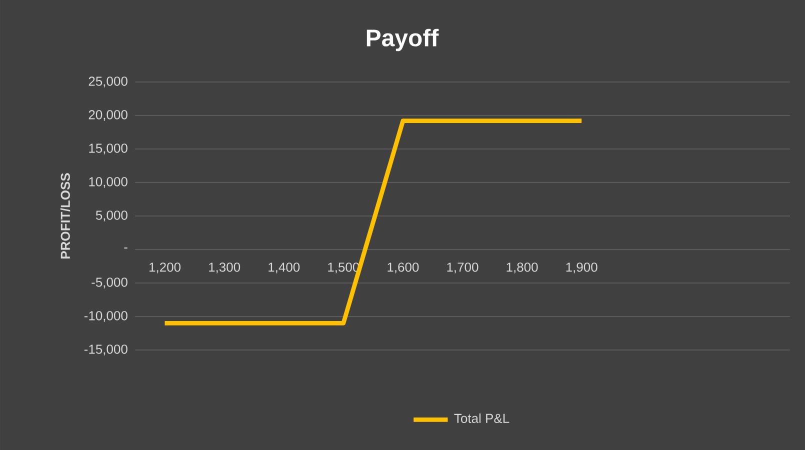 This screenshot has height=450, width=805. Describe the element at coordinates (108, 115) in the screenshot. I see `y-tick-label: 20,000` at that location.